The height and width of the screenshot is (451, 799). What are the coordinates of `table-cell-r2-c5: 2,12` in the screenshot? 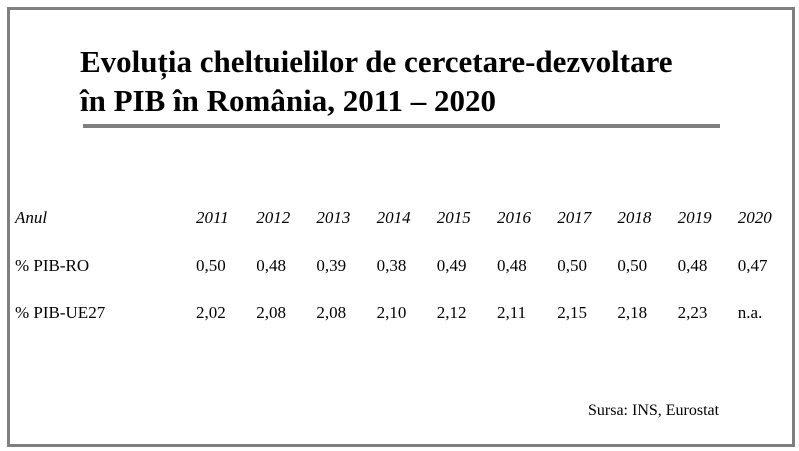 It's located at (451, 312).